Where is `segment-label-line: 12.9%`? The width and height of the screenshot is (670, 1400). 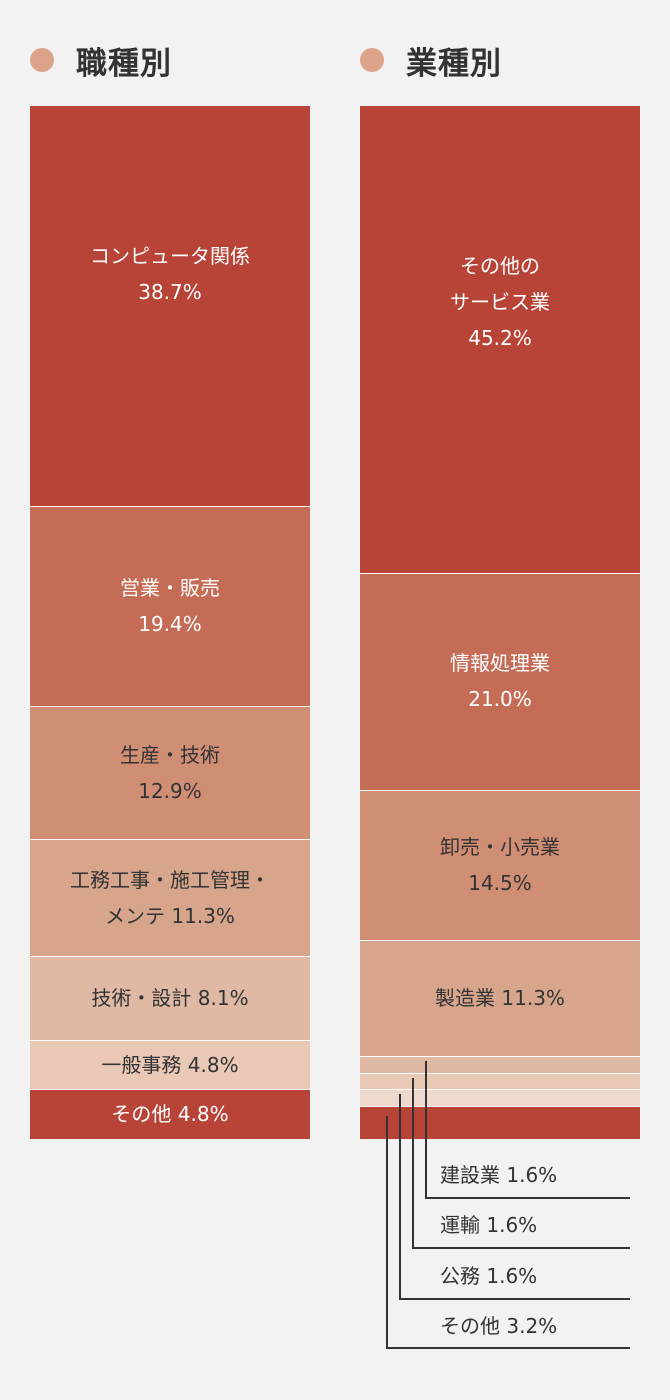 segment-label-line: 12.9% is located at coordinates (170, 790).